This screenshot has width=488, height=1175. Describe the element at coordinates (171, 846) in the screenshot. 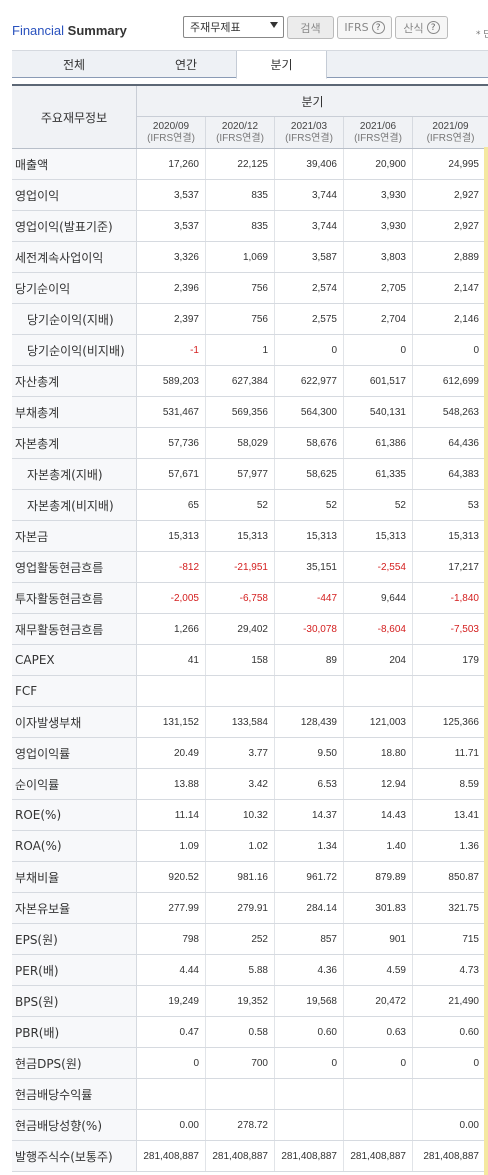

I see `table-cell: 1.09` at that location.